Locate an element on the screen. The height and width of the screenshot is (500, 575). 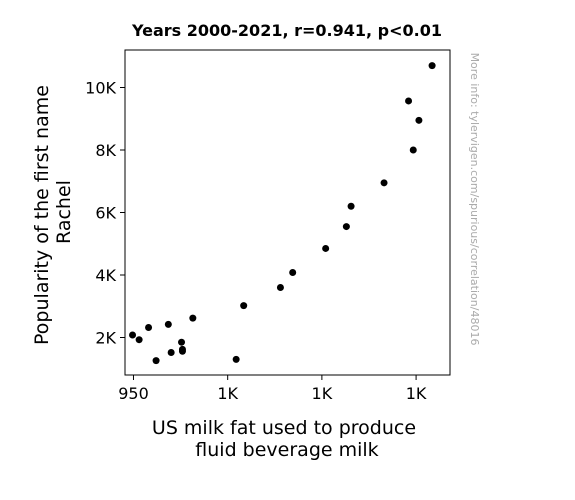
y-tick-label: 8K is located at coordinates (105, 150).